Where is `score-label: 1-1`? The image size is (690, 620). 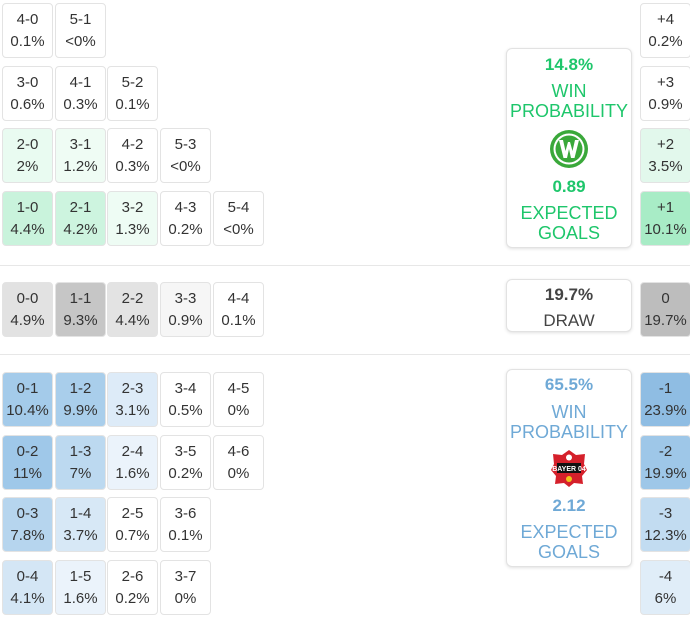
score-label: 1-1 is located at coordinates (80, 298).